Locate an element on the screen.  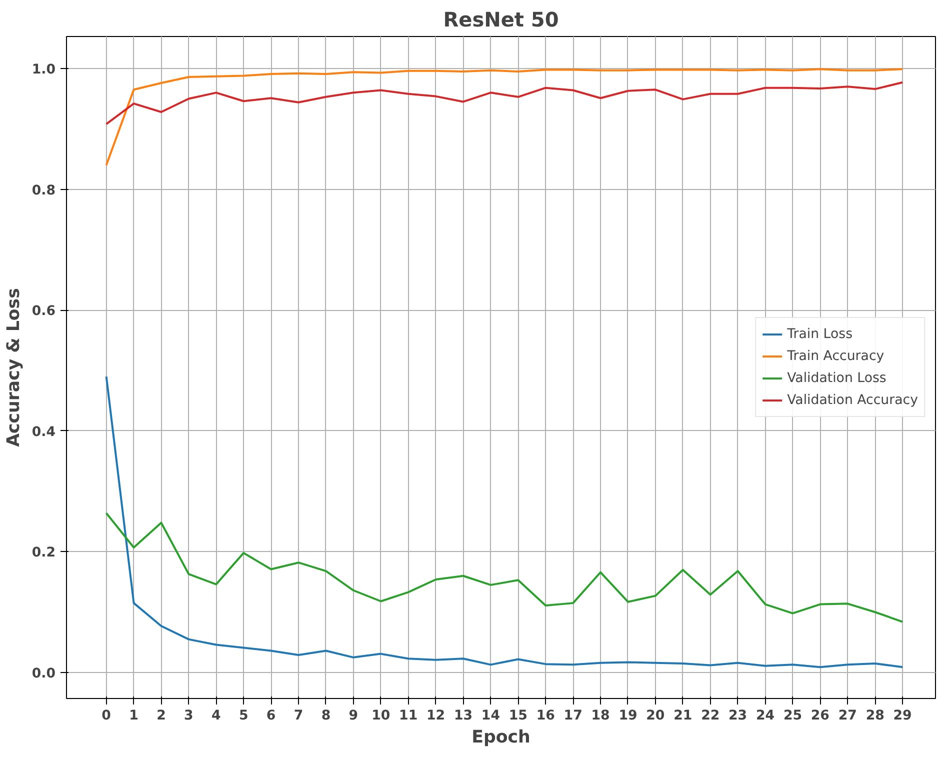
y-tick-label: 0.6 is located at coordinates (44, 312).